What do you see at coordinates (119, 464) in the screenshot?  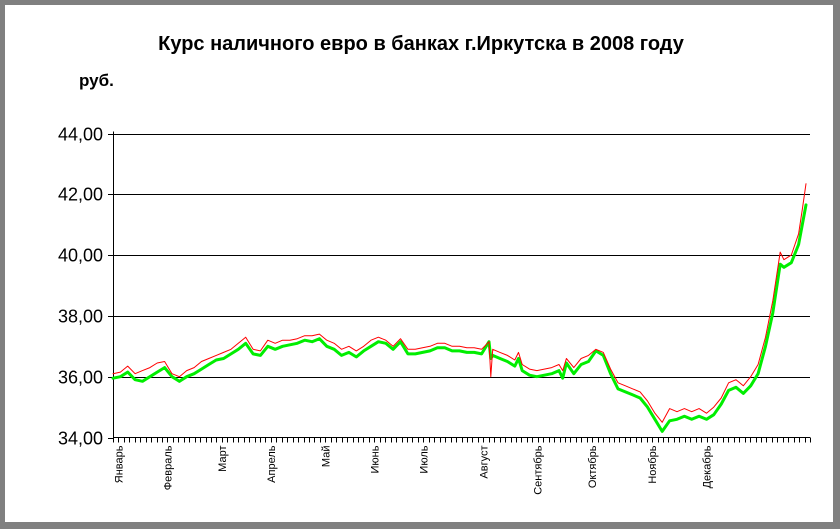 I see `x-tick-label: Январь` at bounding box center [119, 464].